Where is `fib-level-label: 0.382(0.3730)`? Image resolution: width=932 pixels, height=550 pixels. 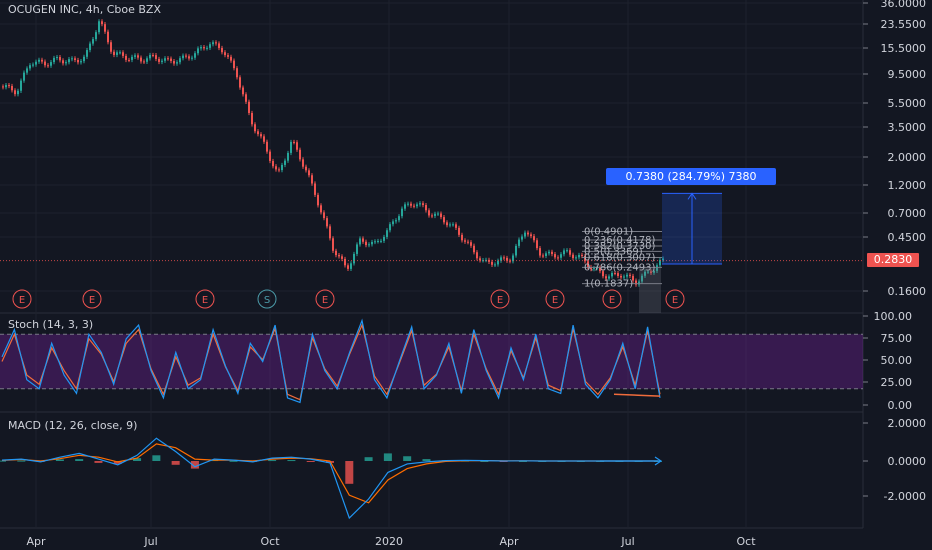 fib-level-label: 0.382(0.3730) is located at coordinates (620, 246).